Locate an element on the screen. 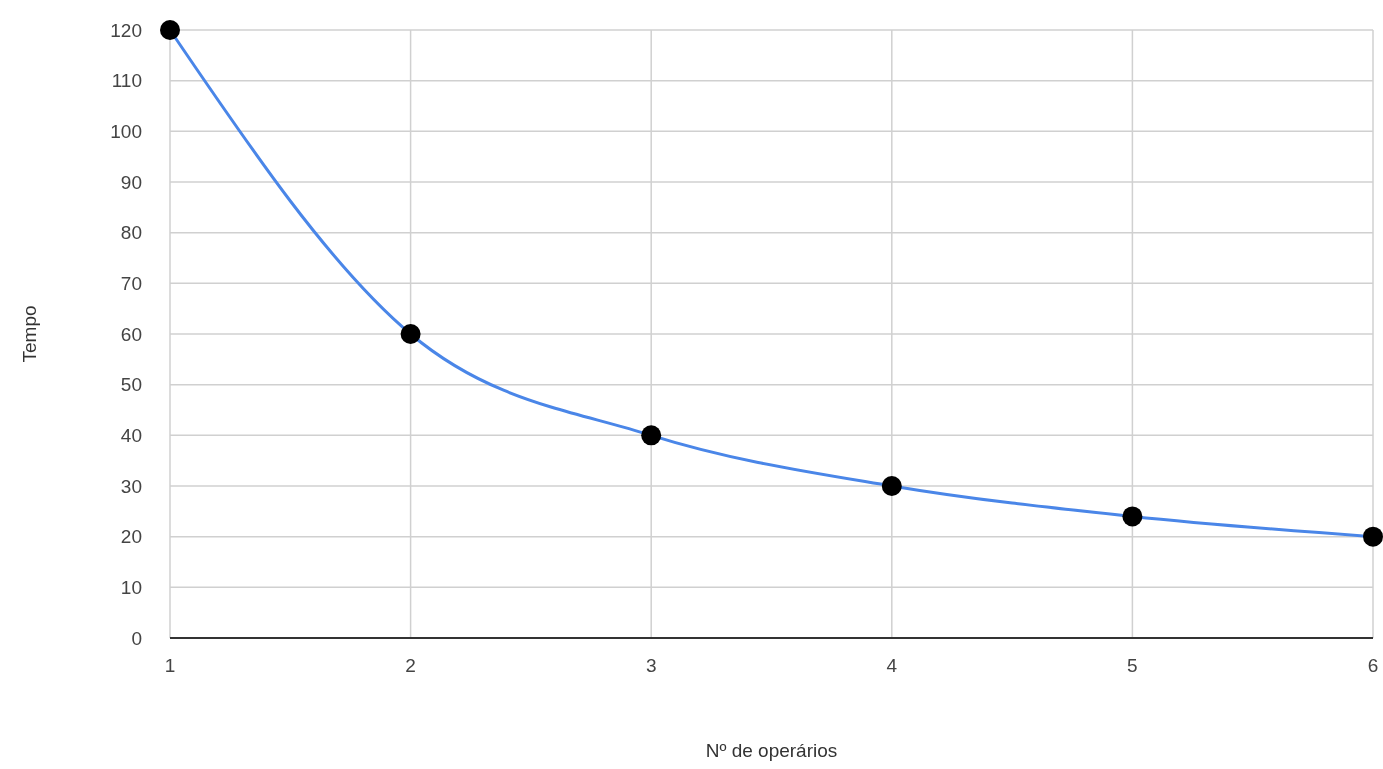  x-tick-label: 3 is located at coordinates (651, 665).